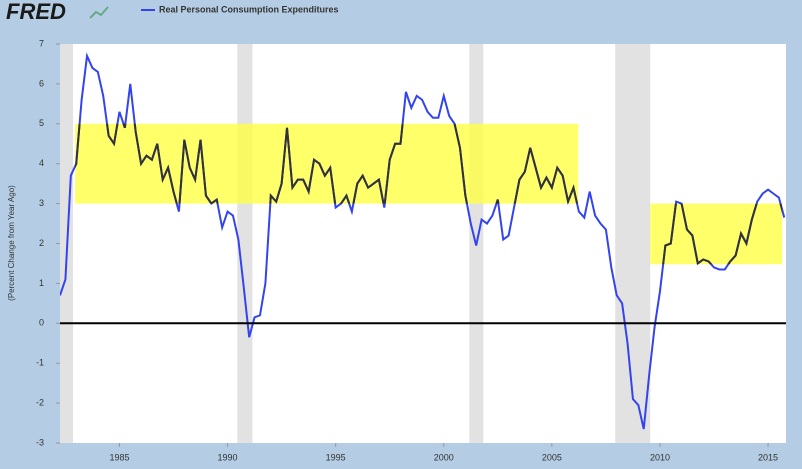 This screenshot has width=802, height=469. I want to click on recession-shade, so click(633, 243).